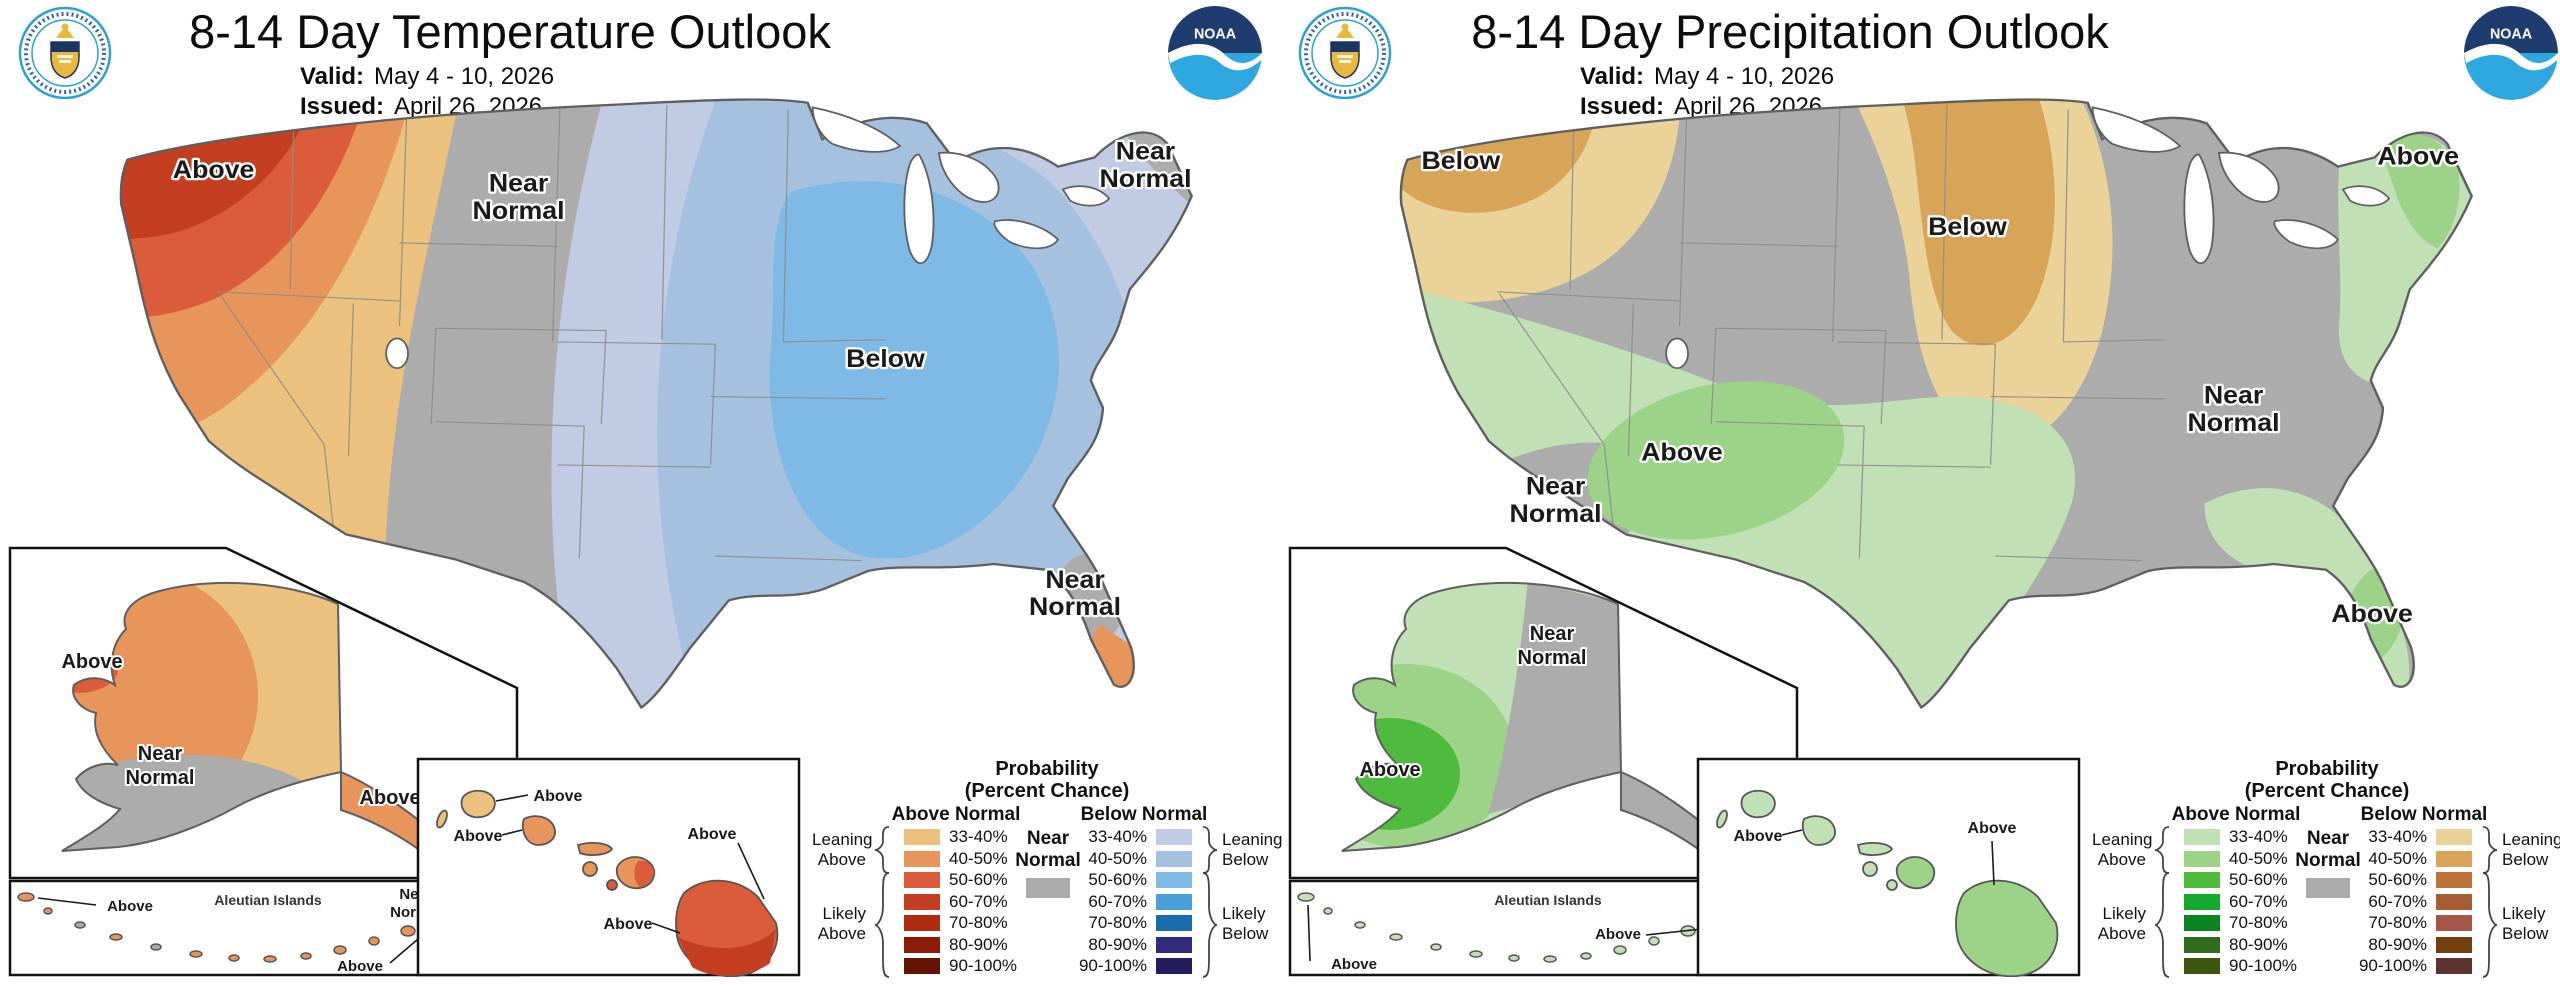 The height and width of the screenshot is (985, 2560). What do you see at coordinates (1744, 76) in the screenshot?
I see `valid-value: May 4 - 10, 2026` at bounding box center [1744, 76].